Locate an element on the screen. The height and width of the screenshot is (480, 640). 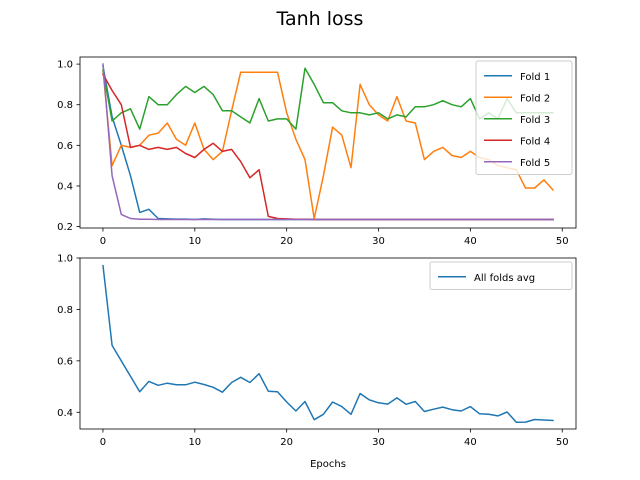
legend-label: All folds avg is located at coordinates (504, 278).